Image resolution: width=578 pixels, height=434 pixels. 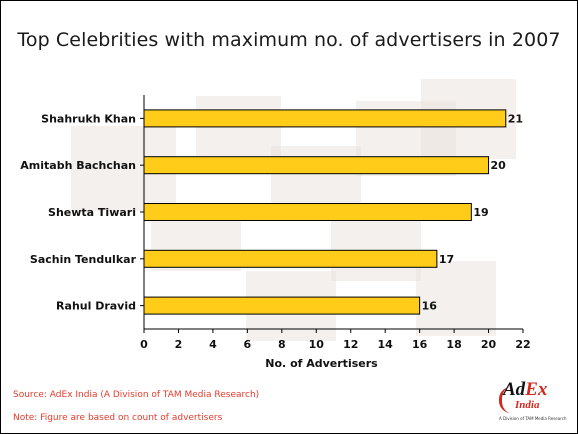 What do you see at coordinates (83, 259) in the screenshot?
I see `category-label: Sachin Tendulkar` at bounding box center [83, 259].